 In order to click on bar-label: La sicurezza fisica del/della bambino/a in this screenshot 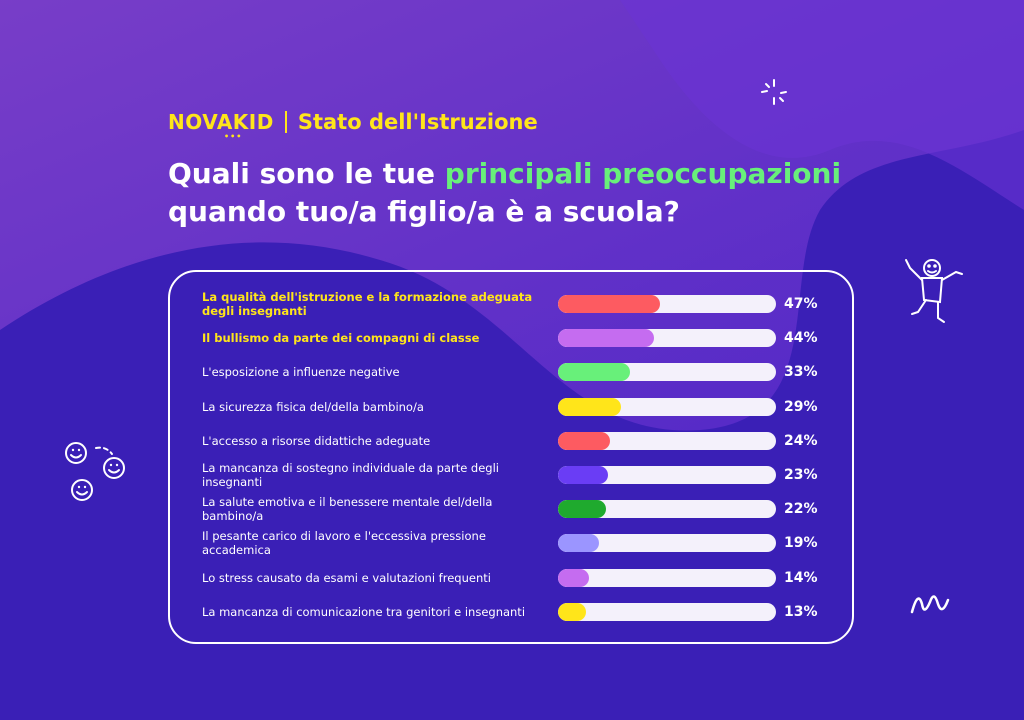, I will do `click(313, 406)`.